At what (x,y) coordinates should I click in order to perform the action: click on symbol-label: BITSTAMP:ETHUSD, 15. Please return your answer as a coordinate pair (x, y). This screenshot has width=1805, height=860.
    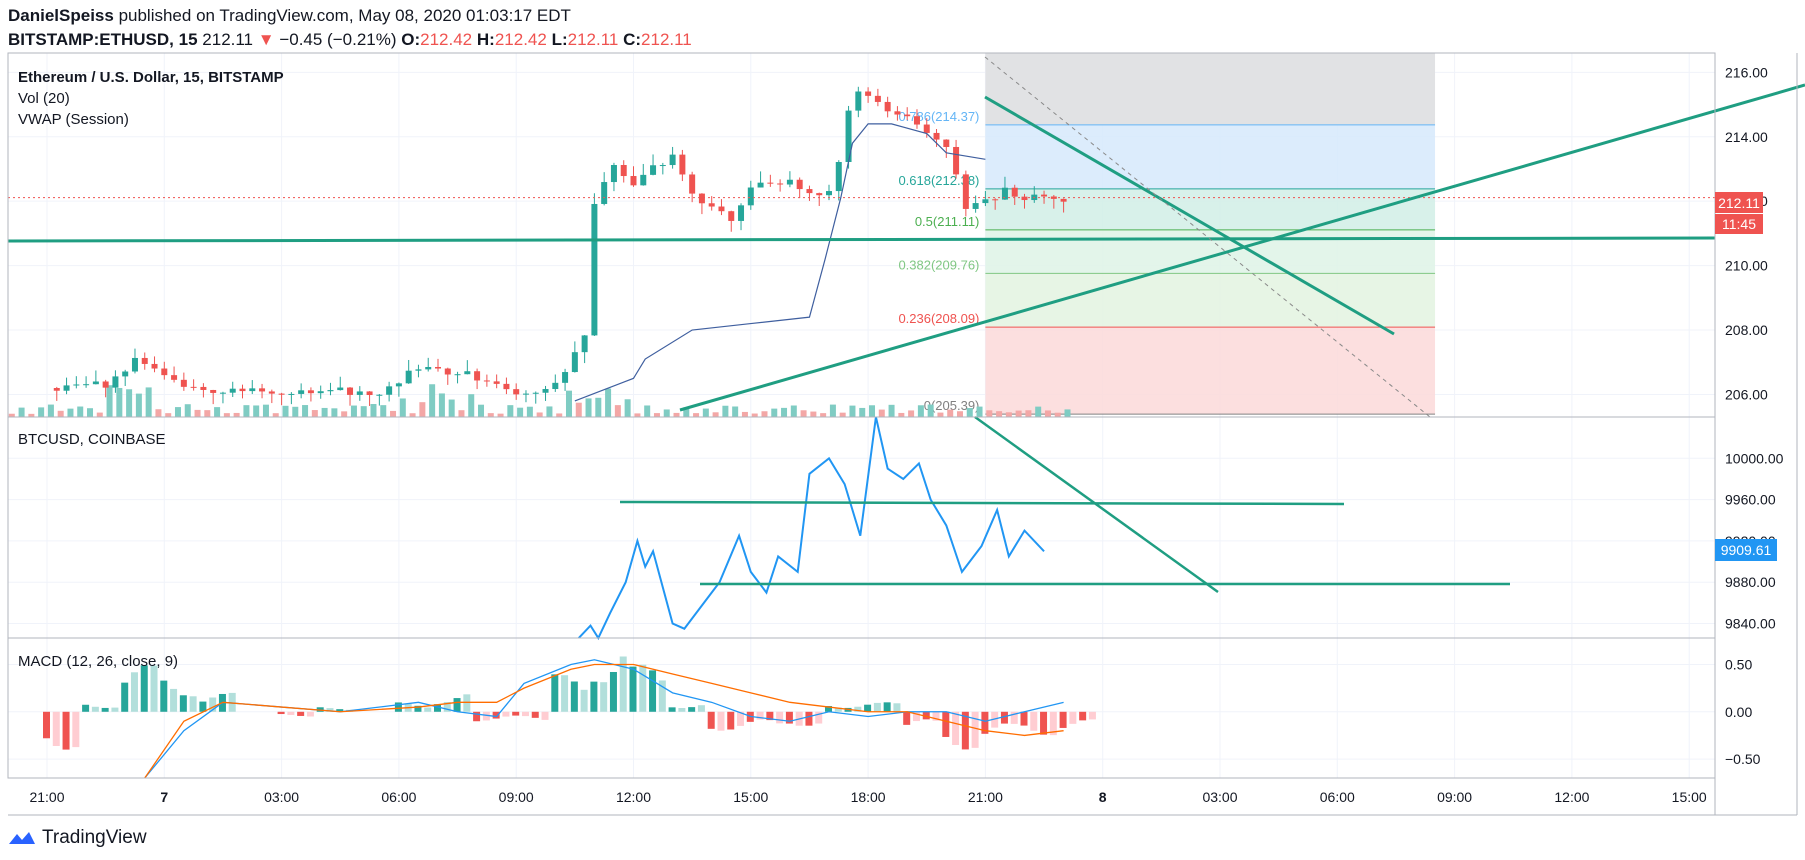
    Looking at the image, I should click on (103, 39).